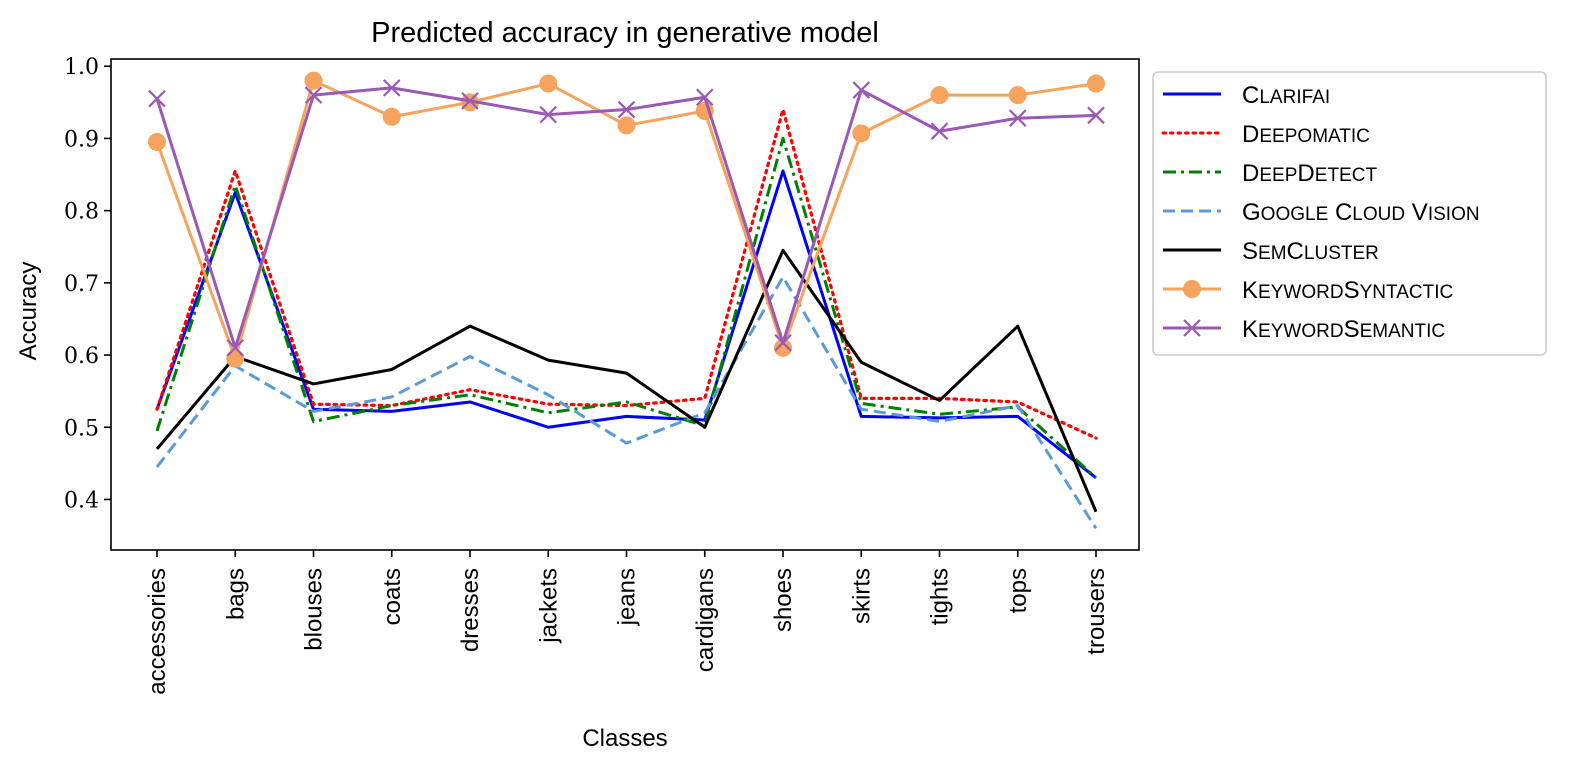 Image resolution: width=1584 pixels, height=781 pixels. Describe the element at coordinates (1096, 611) in the screenshot. I see `x-tick-label-trousers: trousers` at that location.